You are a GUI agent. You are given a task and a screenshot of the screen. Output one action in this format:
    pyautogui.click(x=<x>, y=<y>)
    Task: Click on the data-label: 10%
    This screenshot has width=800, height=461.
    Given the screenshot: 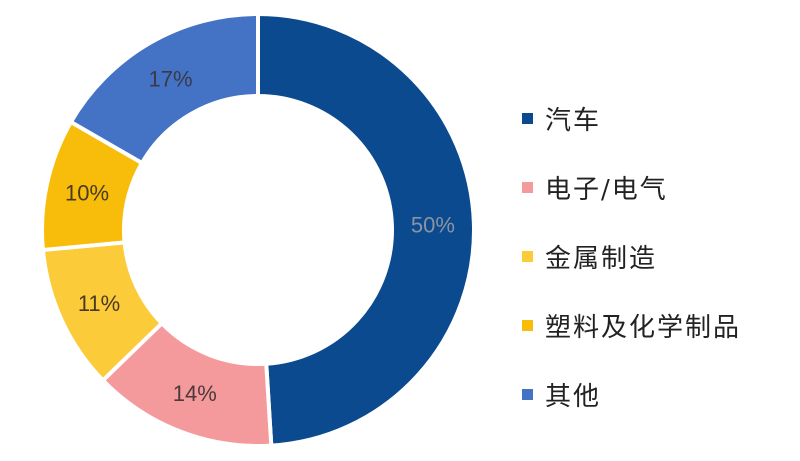 What is the action you would take?
    pyautogui.click(x=87, y=193)
    